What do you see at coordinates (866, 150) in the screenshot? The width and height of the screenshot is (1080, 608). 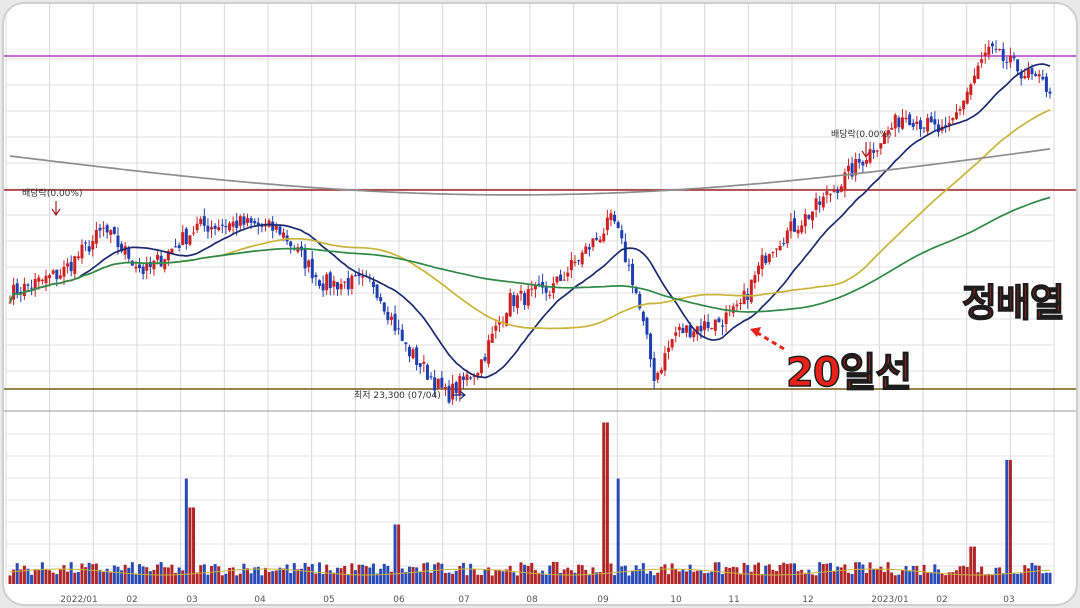 I see `dividend-arrow-right` at bounding box center [866, 150].